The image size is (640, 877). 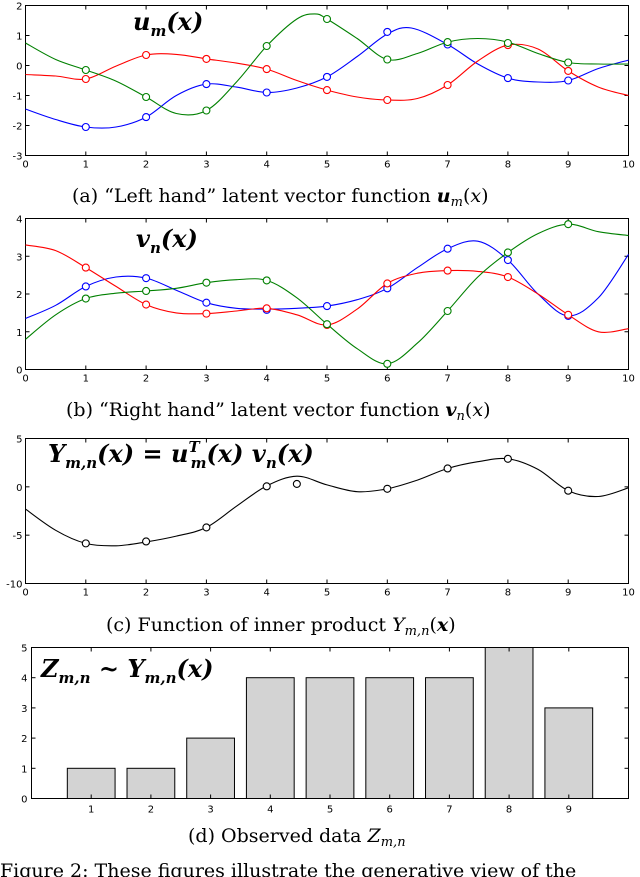 I want to click on x-tick-label-a: 5, so click(x=327, y=165).